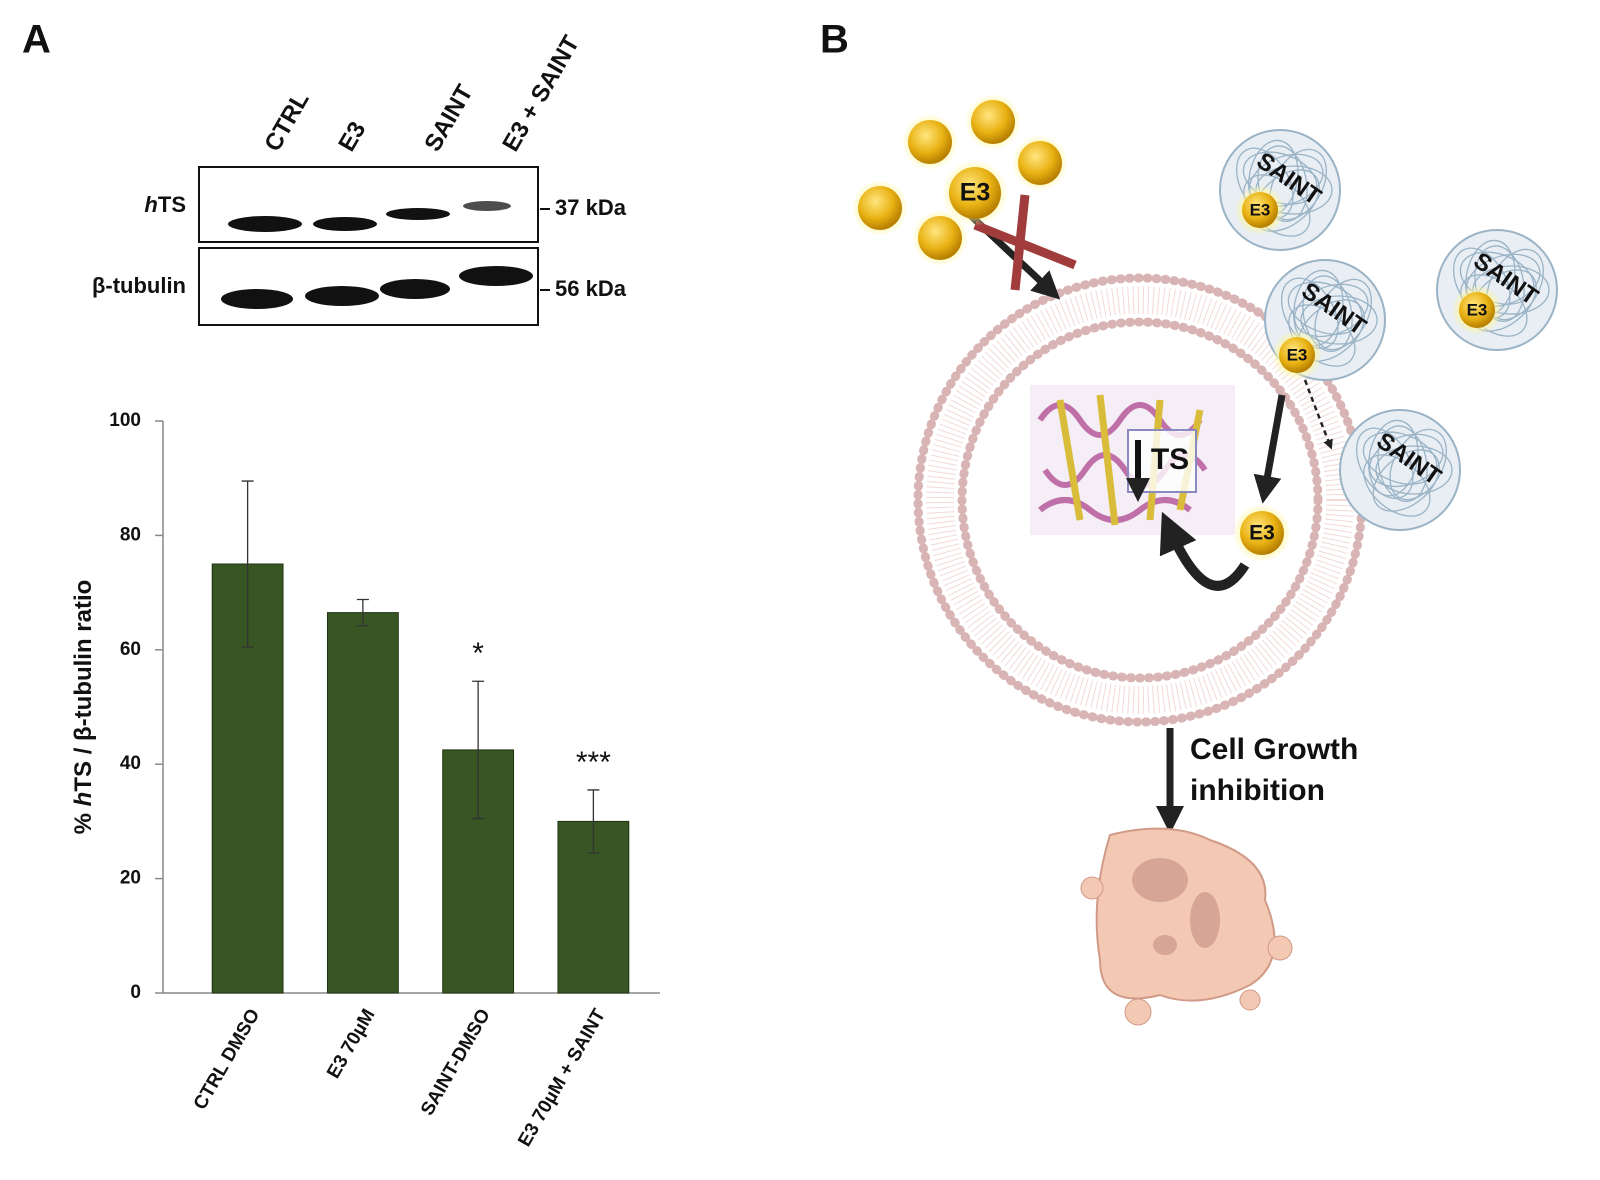 The height and width of the screenshot is (1180, 1600). Describe the element at coordinates (130, 763) in the screenshot. I see `y-tick-label: 40` at that location.